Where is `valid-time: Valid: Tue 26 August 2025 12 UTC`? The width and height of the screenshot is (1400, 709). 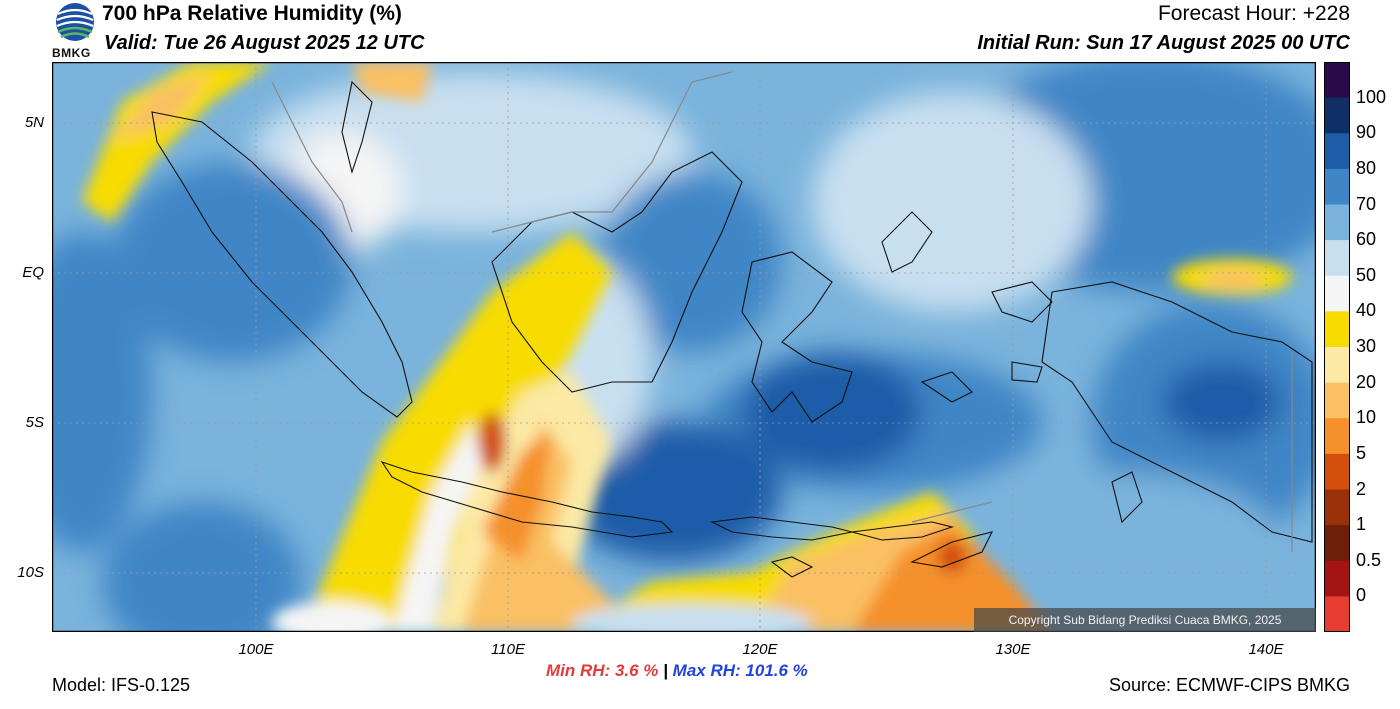
valid-time: Valid: Tue 26 August 2025 12 UTC is located at coordinates (264, 43).